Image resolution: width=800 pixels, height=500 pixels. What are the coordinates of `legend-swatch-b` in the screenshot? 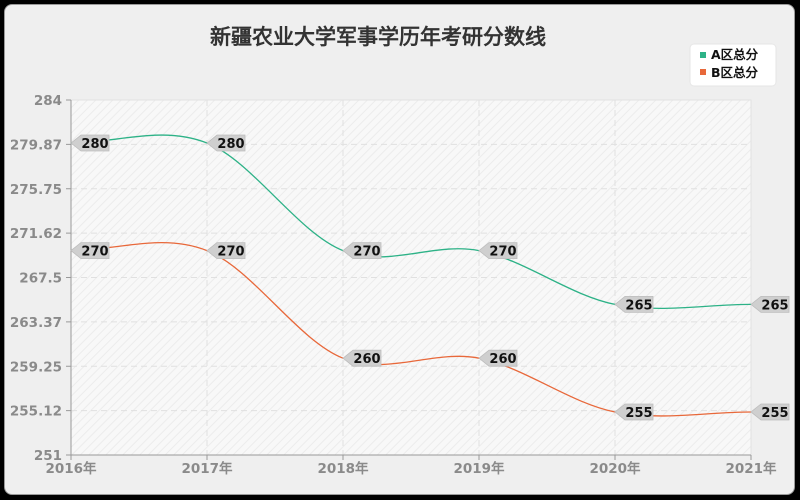 It's located at (703, 72).